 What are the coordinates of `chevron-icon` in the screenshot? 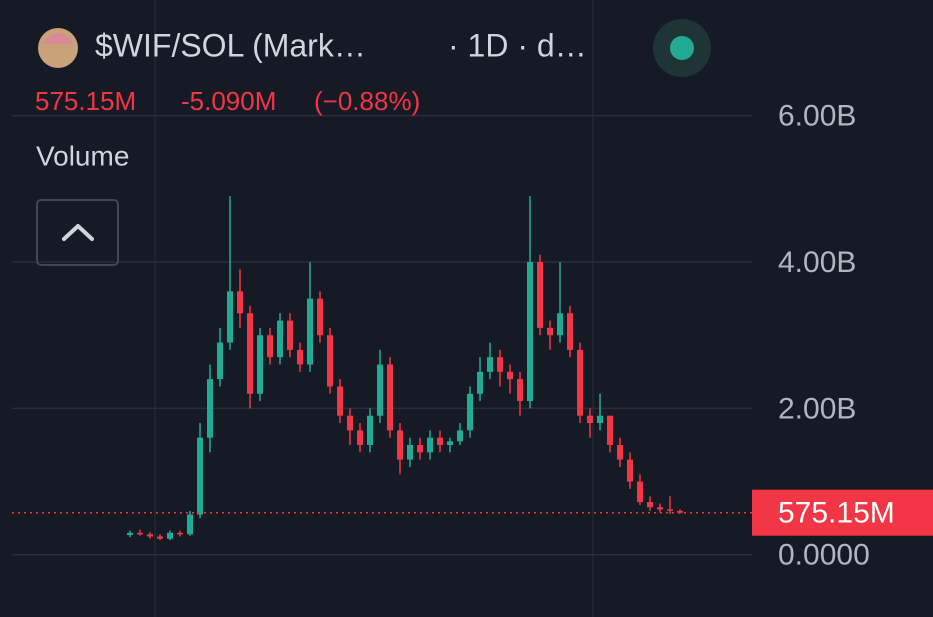 It's located at (78, 232).